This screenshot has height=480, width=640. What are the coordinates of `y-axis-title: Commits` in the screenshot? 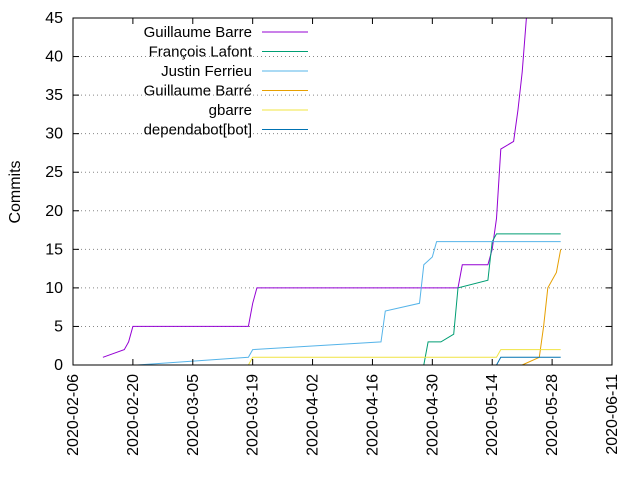 It's located at (15, 191).